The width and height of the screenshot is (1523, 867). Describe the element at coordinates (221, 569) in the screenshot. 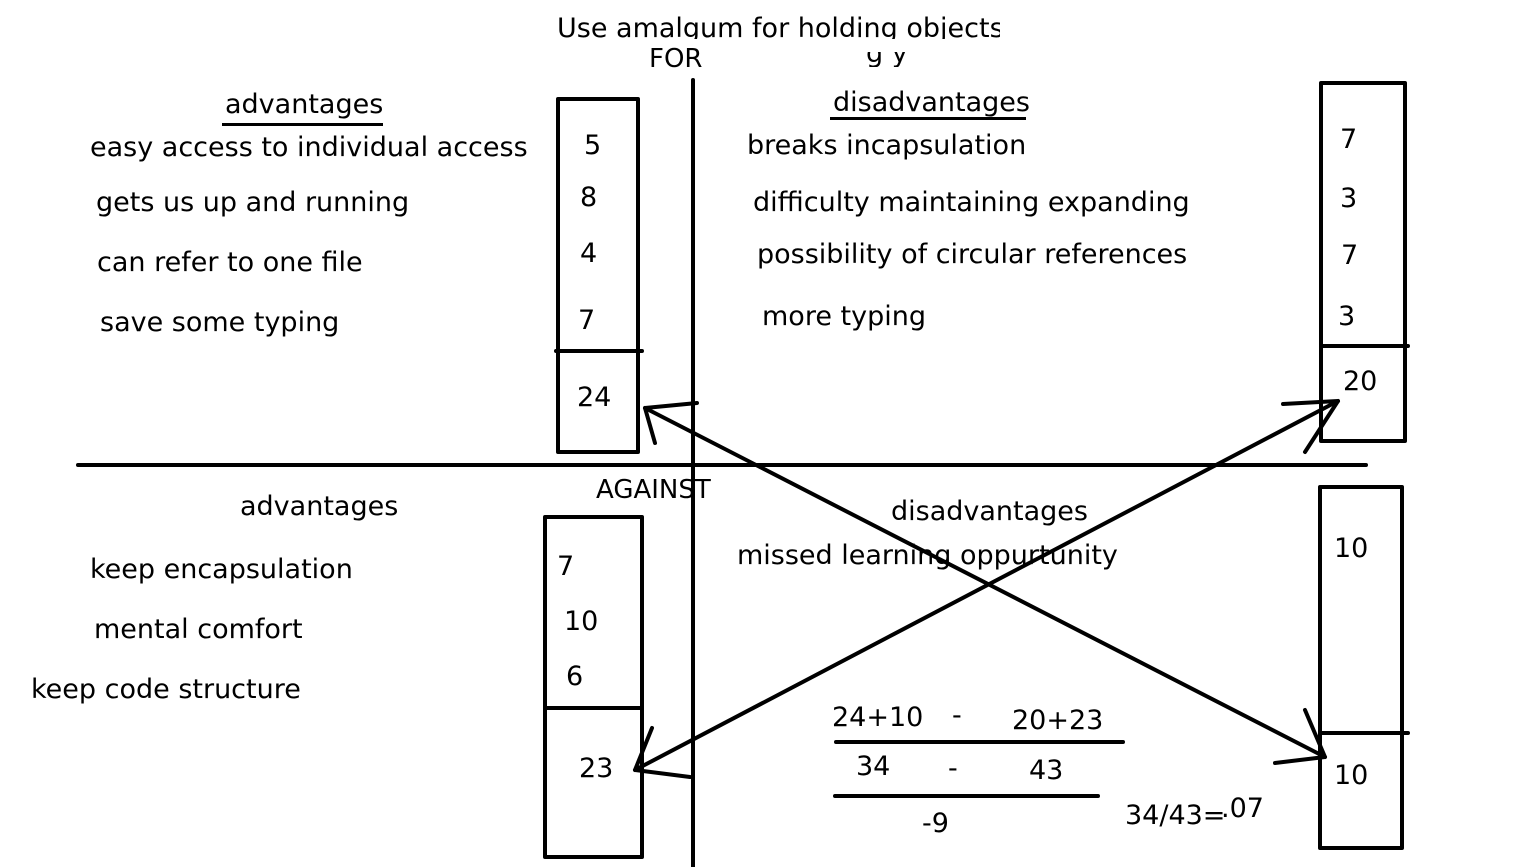

I see `against-advantage-item: keep encapsulation` at that location.